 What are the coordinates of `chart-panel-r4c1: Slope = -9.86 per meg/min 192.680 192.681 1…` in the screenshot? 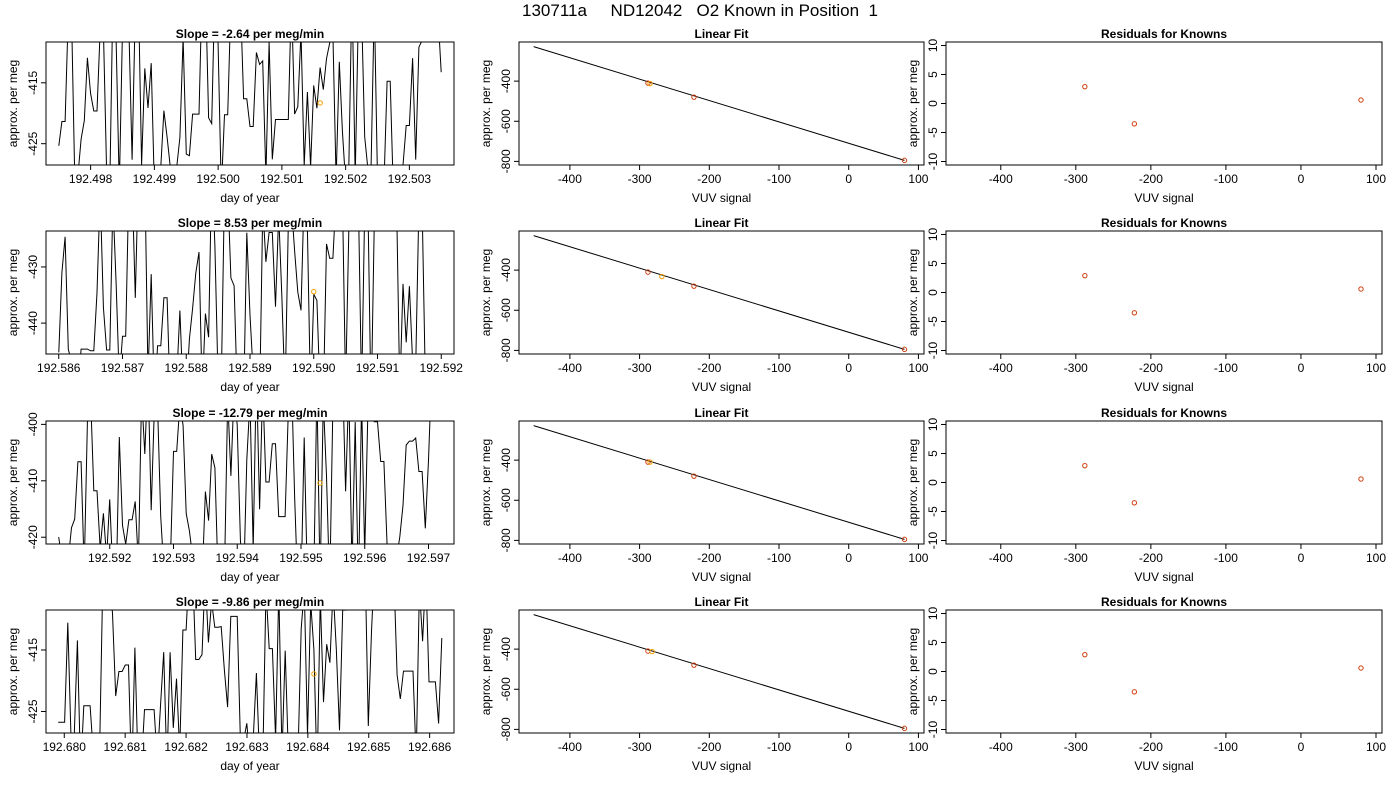 It's located at (230, 684).